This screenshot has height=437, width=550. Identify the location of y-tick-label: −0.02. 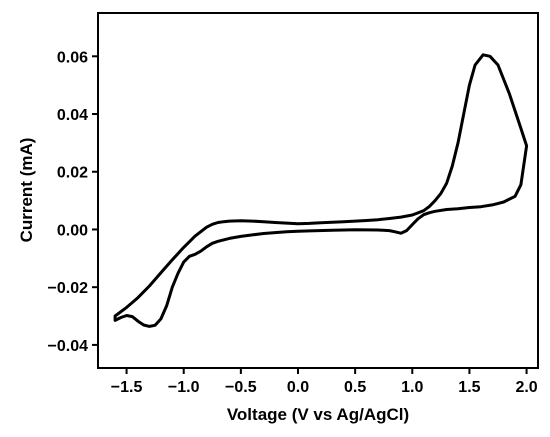
(68, 288).